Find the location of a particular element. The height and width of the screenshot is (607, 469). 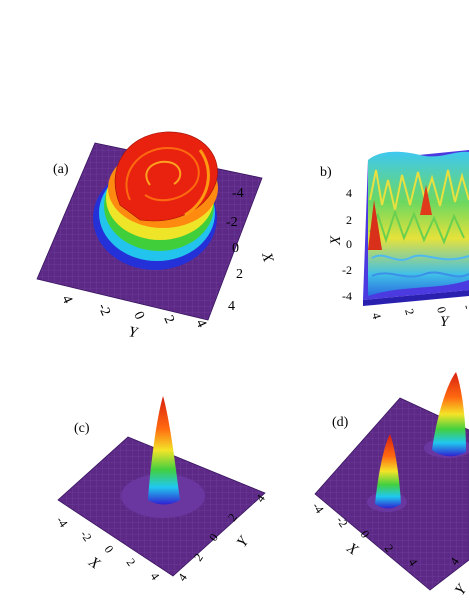

panel-c: (c) -4 -2 0 2 4 X 4 2 0 2 4 Y is located at coordinates (161, 490).